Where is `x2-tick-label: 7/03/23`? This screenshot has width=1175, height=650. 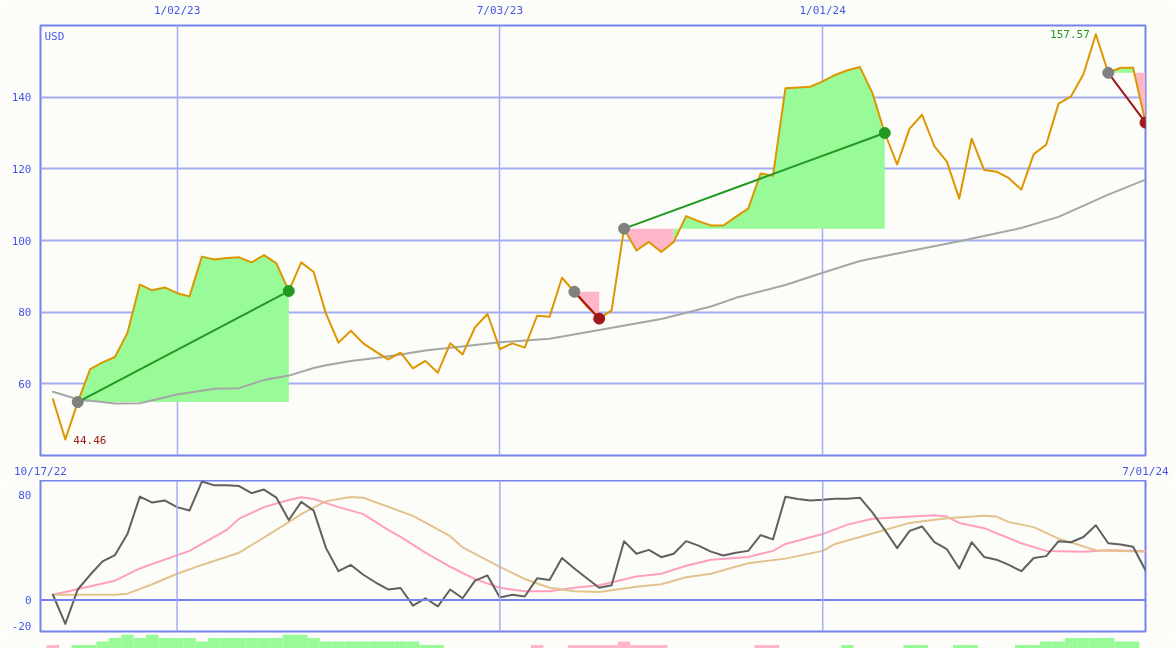 x2-tick-label: 7/03/23 is located at coordinates (500, 10).